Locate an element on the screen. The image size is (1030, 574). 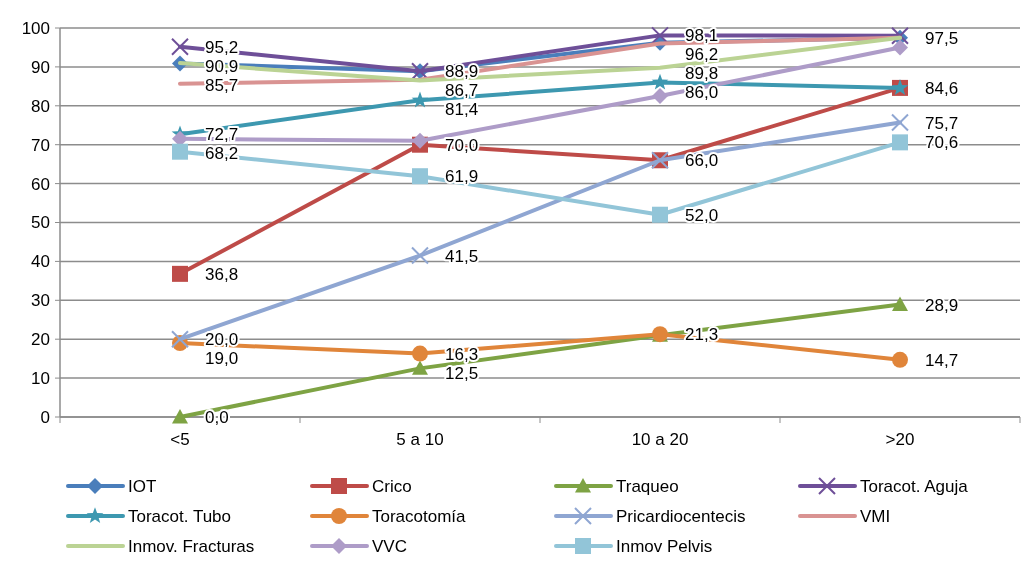
x-tick-label: 10 a 20 is located at coordinates (660, 439).